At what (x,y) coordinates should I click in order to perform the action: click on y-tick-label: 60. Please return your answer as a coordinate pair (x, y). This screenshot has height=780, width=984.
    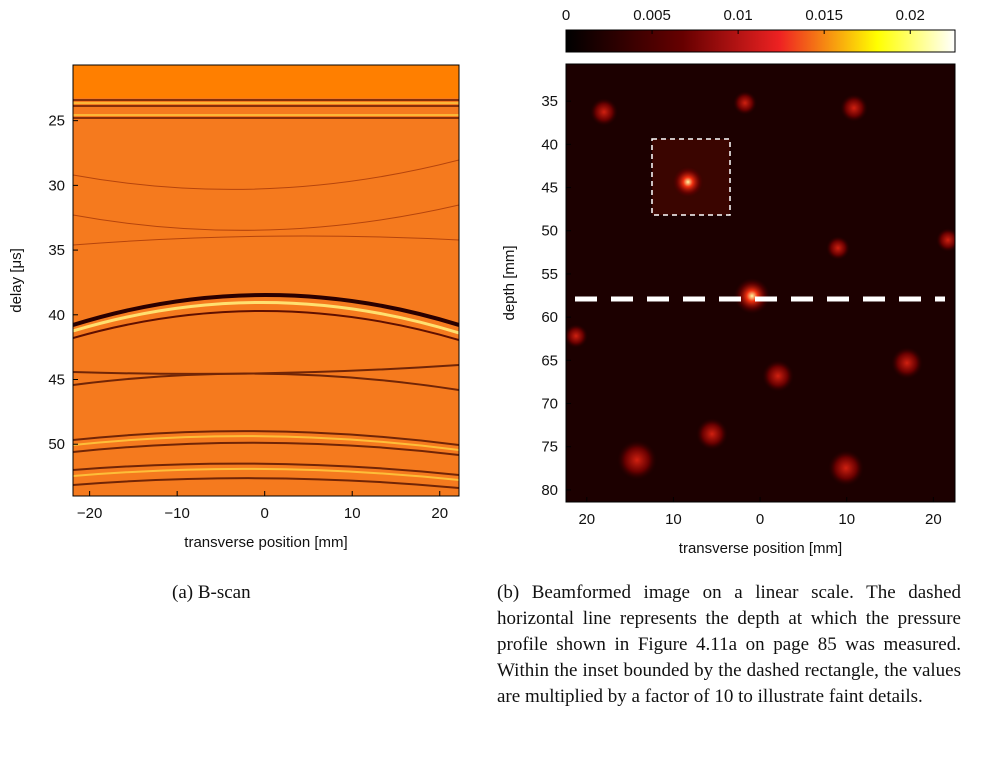
    Looking at the image, I should click on (549, 317).